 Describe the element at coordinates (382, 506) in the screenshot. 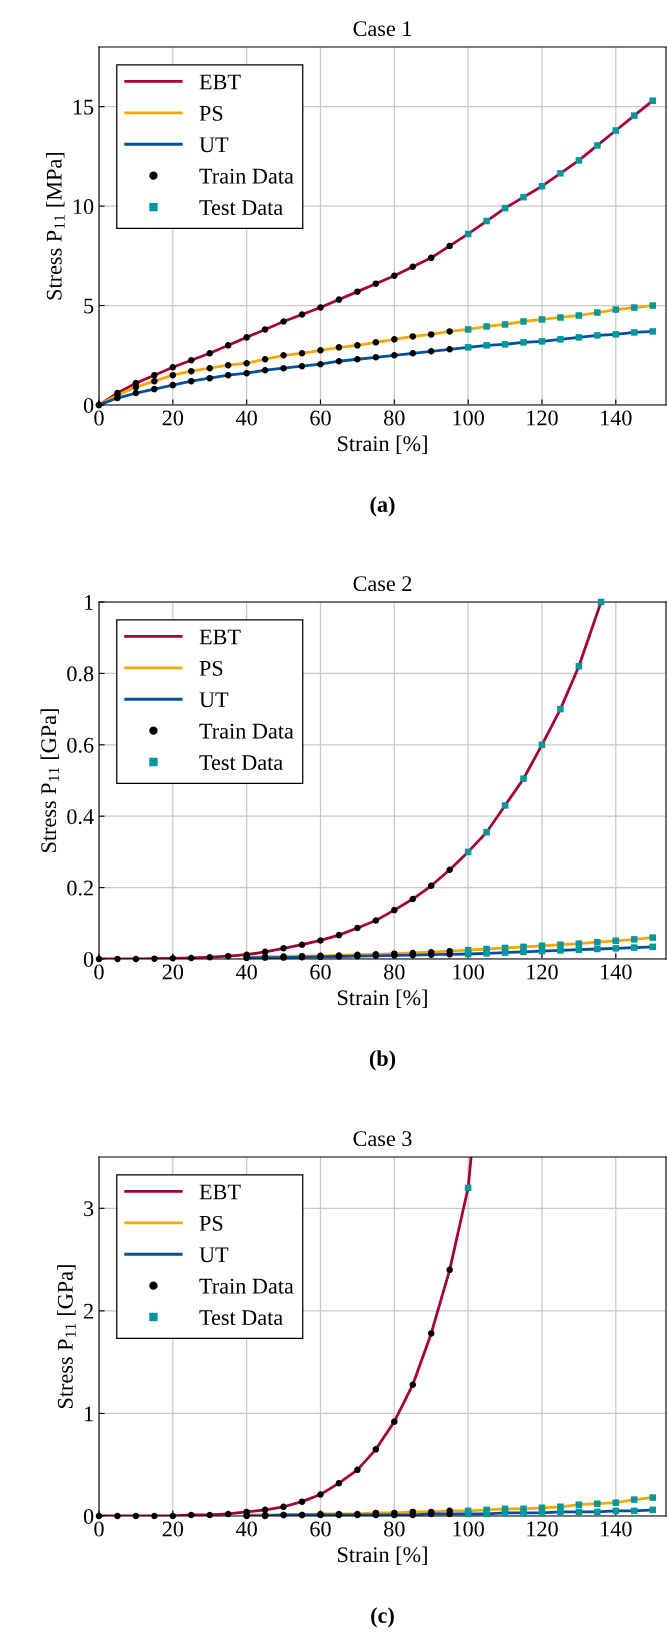

I see `text: (a)` at that location.